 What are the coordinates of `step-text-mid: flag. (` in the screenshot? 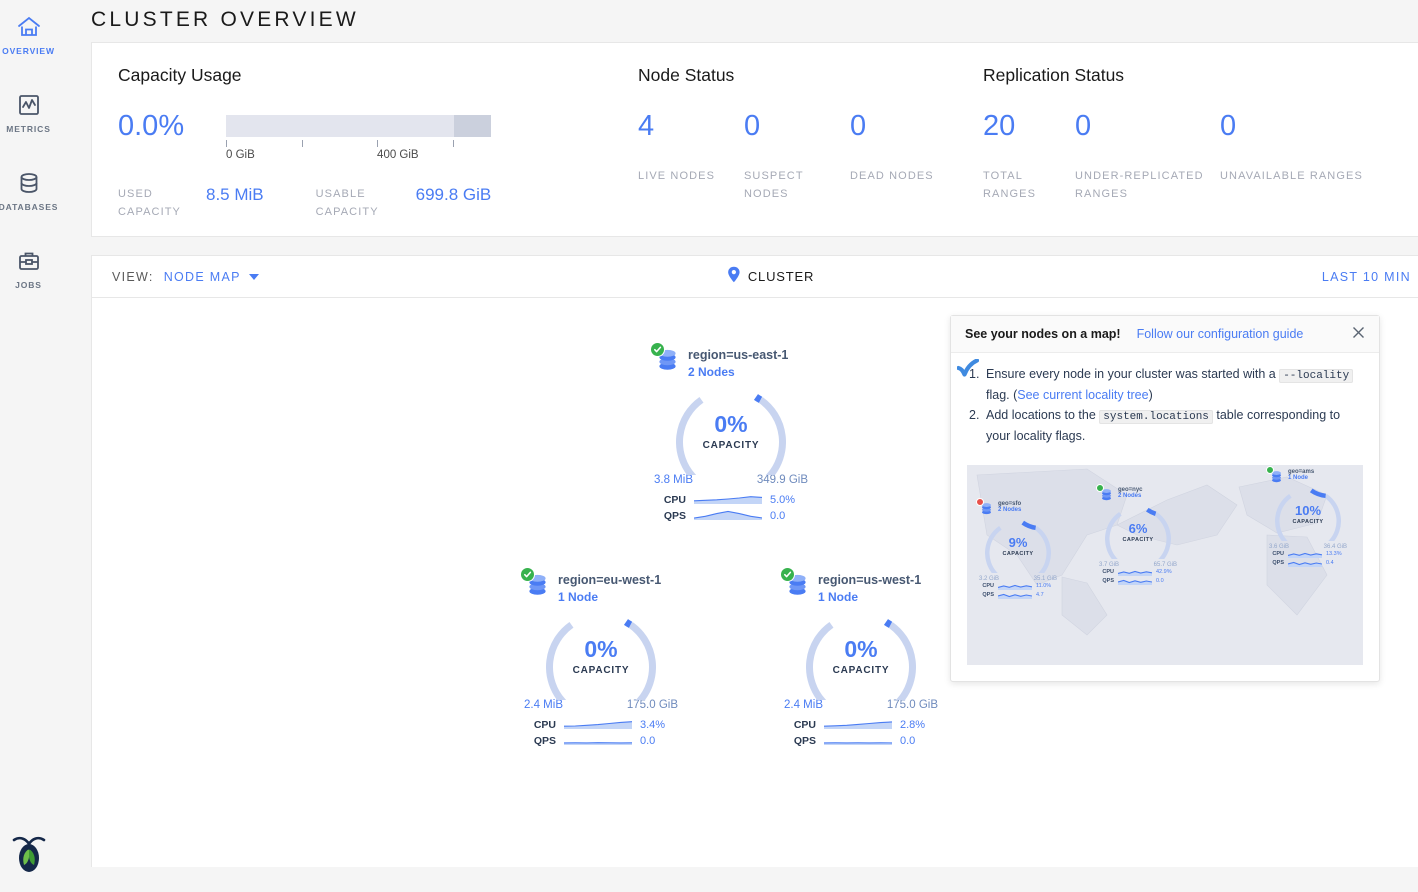 It's located at (1002, 394).